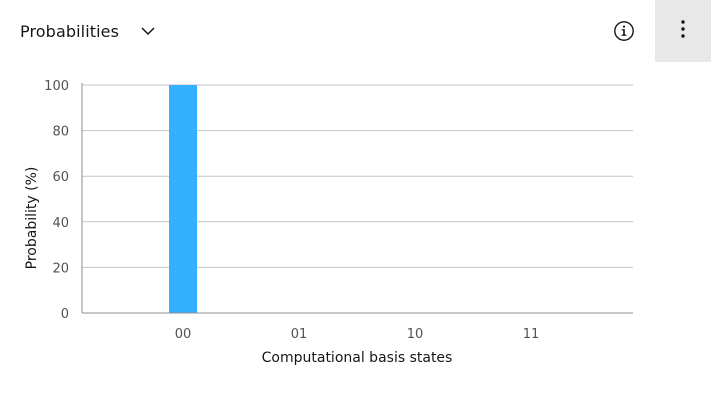  I want to click on chart-bars, so click(183, 199).